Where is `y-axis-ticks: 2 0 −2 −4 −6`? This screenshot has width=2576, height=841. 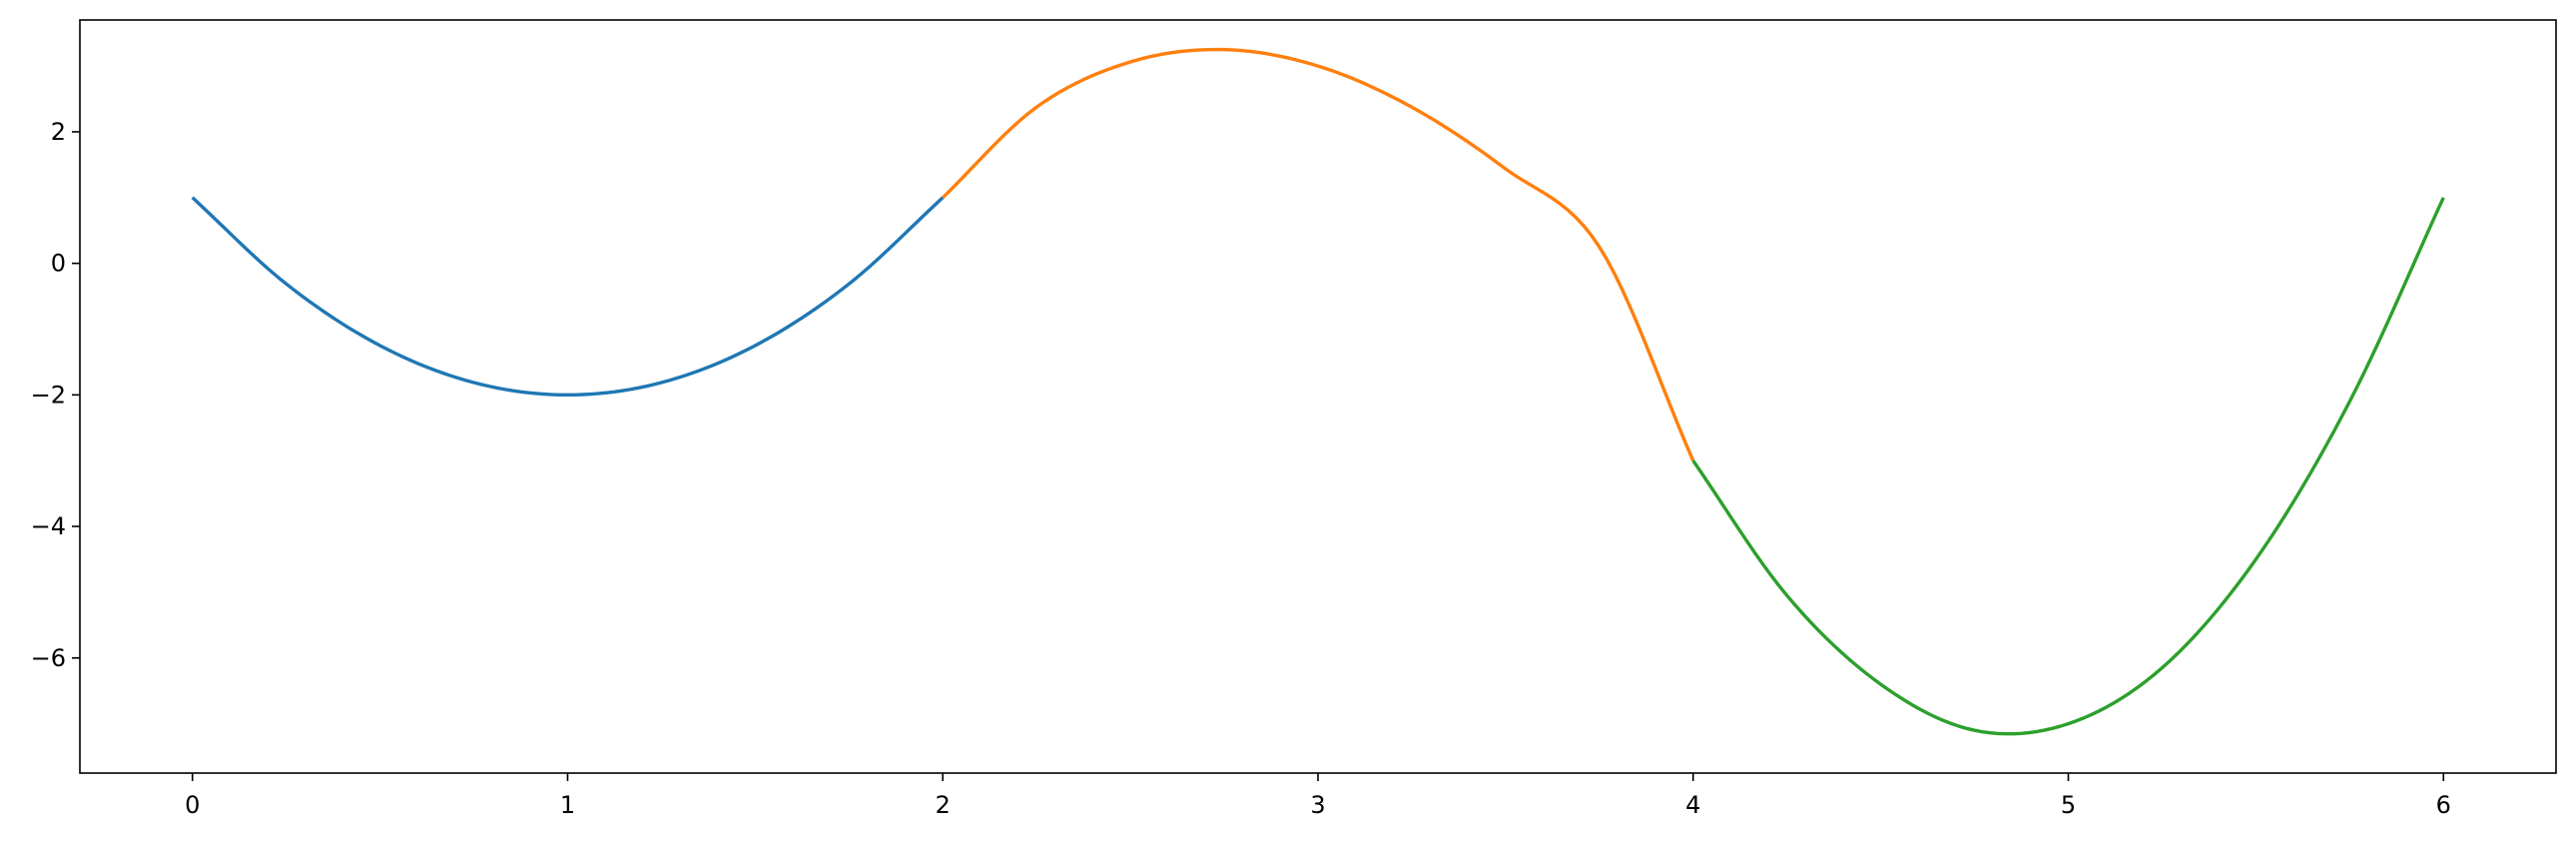
y-axis-ticks: 2 0 −2 −4 −6 is located at coordinates (55, 395).